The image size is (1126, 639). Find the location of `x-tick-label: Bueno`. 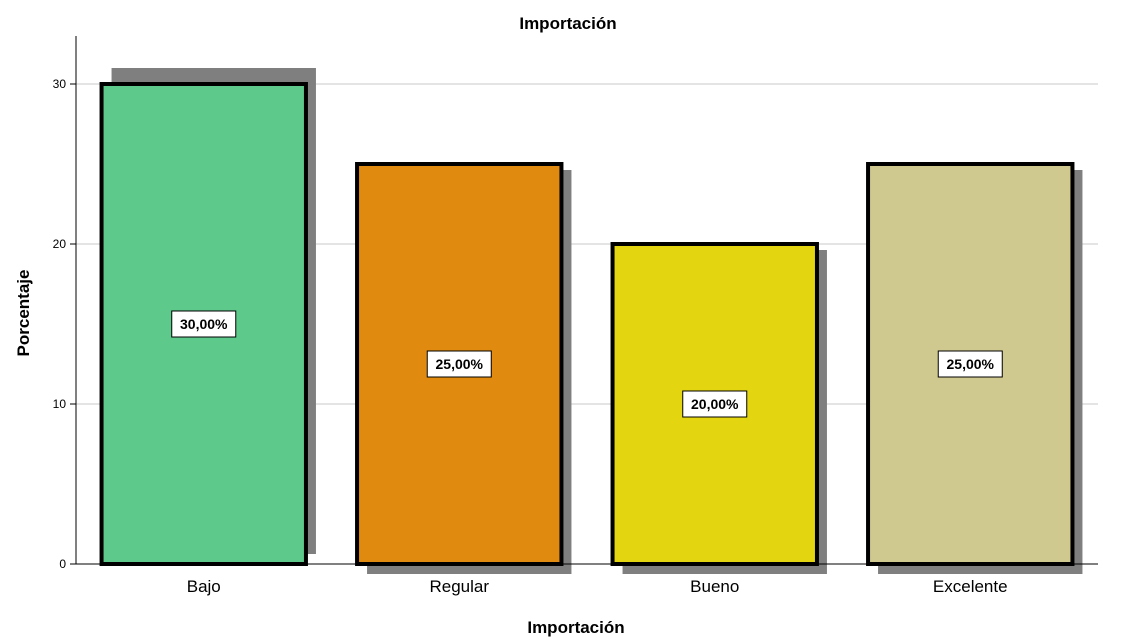

x-tick-label: Bueno is located at coordinates (714, 586).